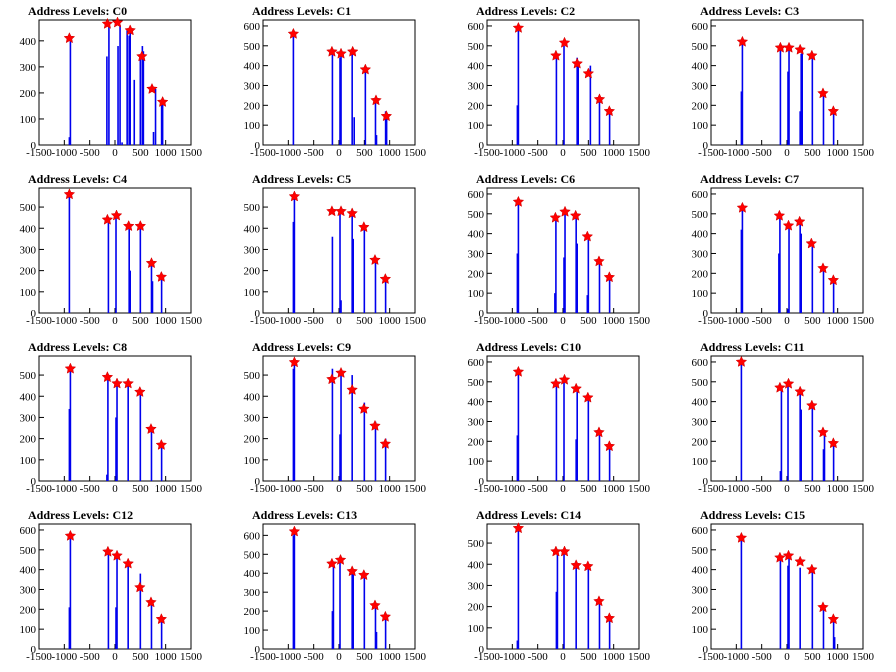  Describe the element at coordinates (78, 347) in the screenshot. I see `chart-title: Address Levels: C8` at that location.